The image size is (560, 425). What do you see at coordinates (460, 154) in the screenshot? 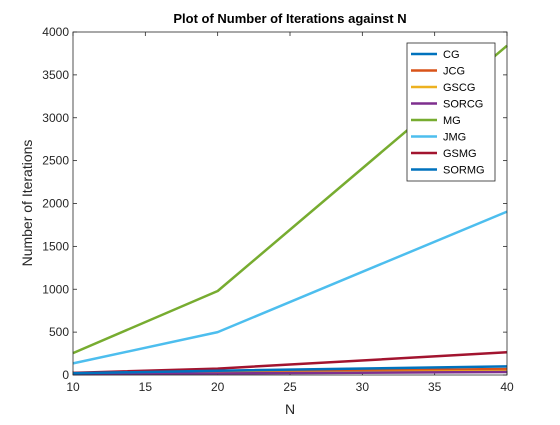
I see `legend-label-gsmg: GSMG` at bounding box center [460, 154].